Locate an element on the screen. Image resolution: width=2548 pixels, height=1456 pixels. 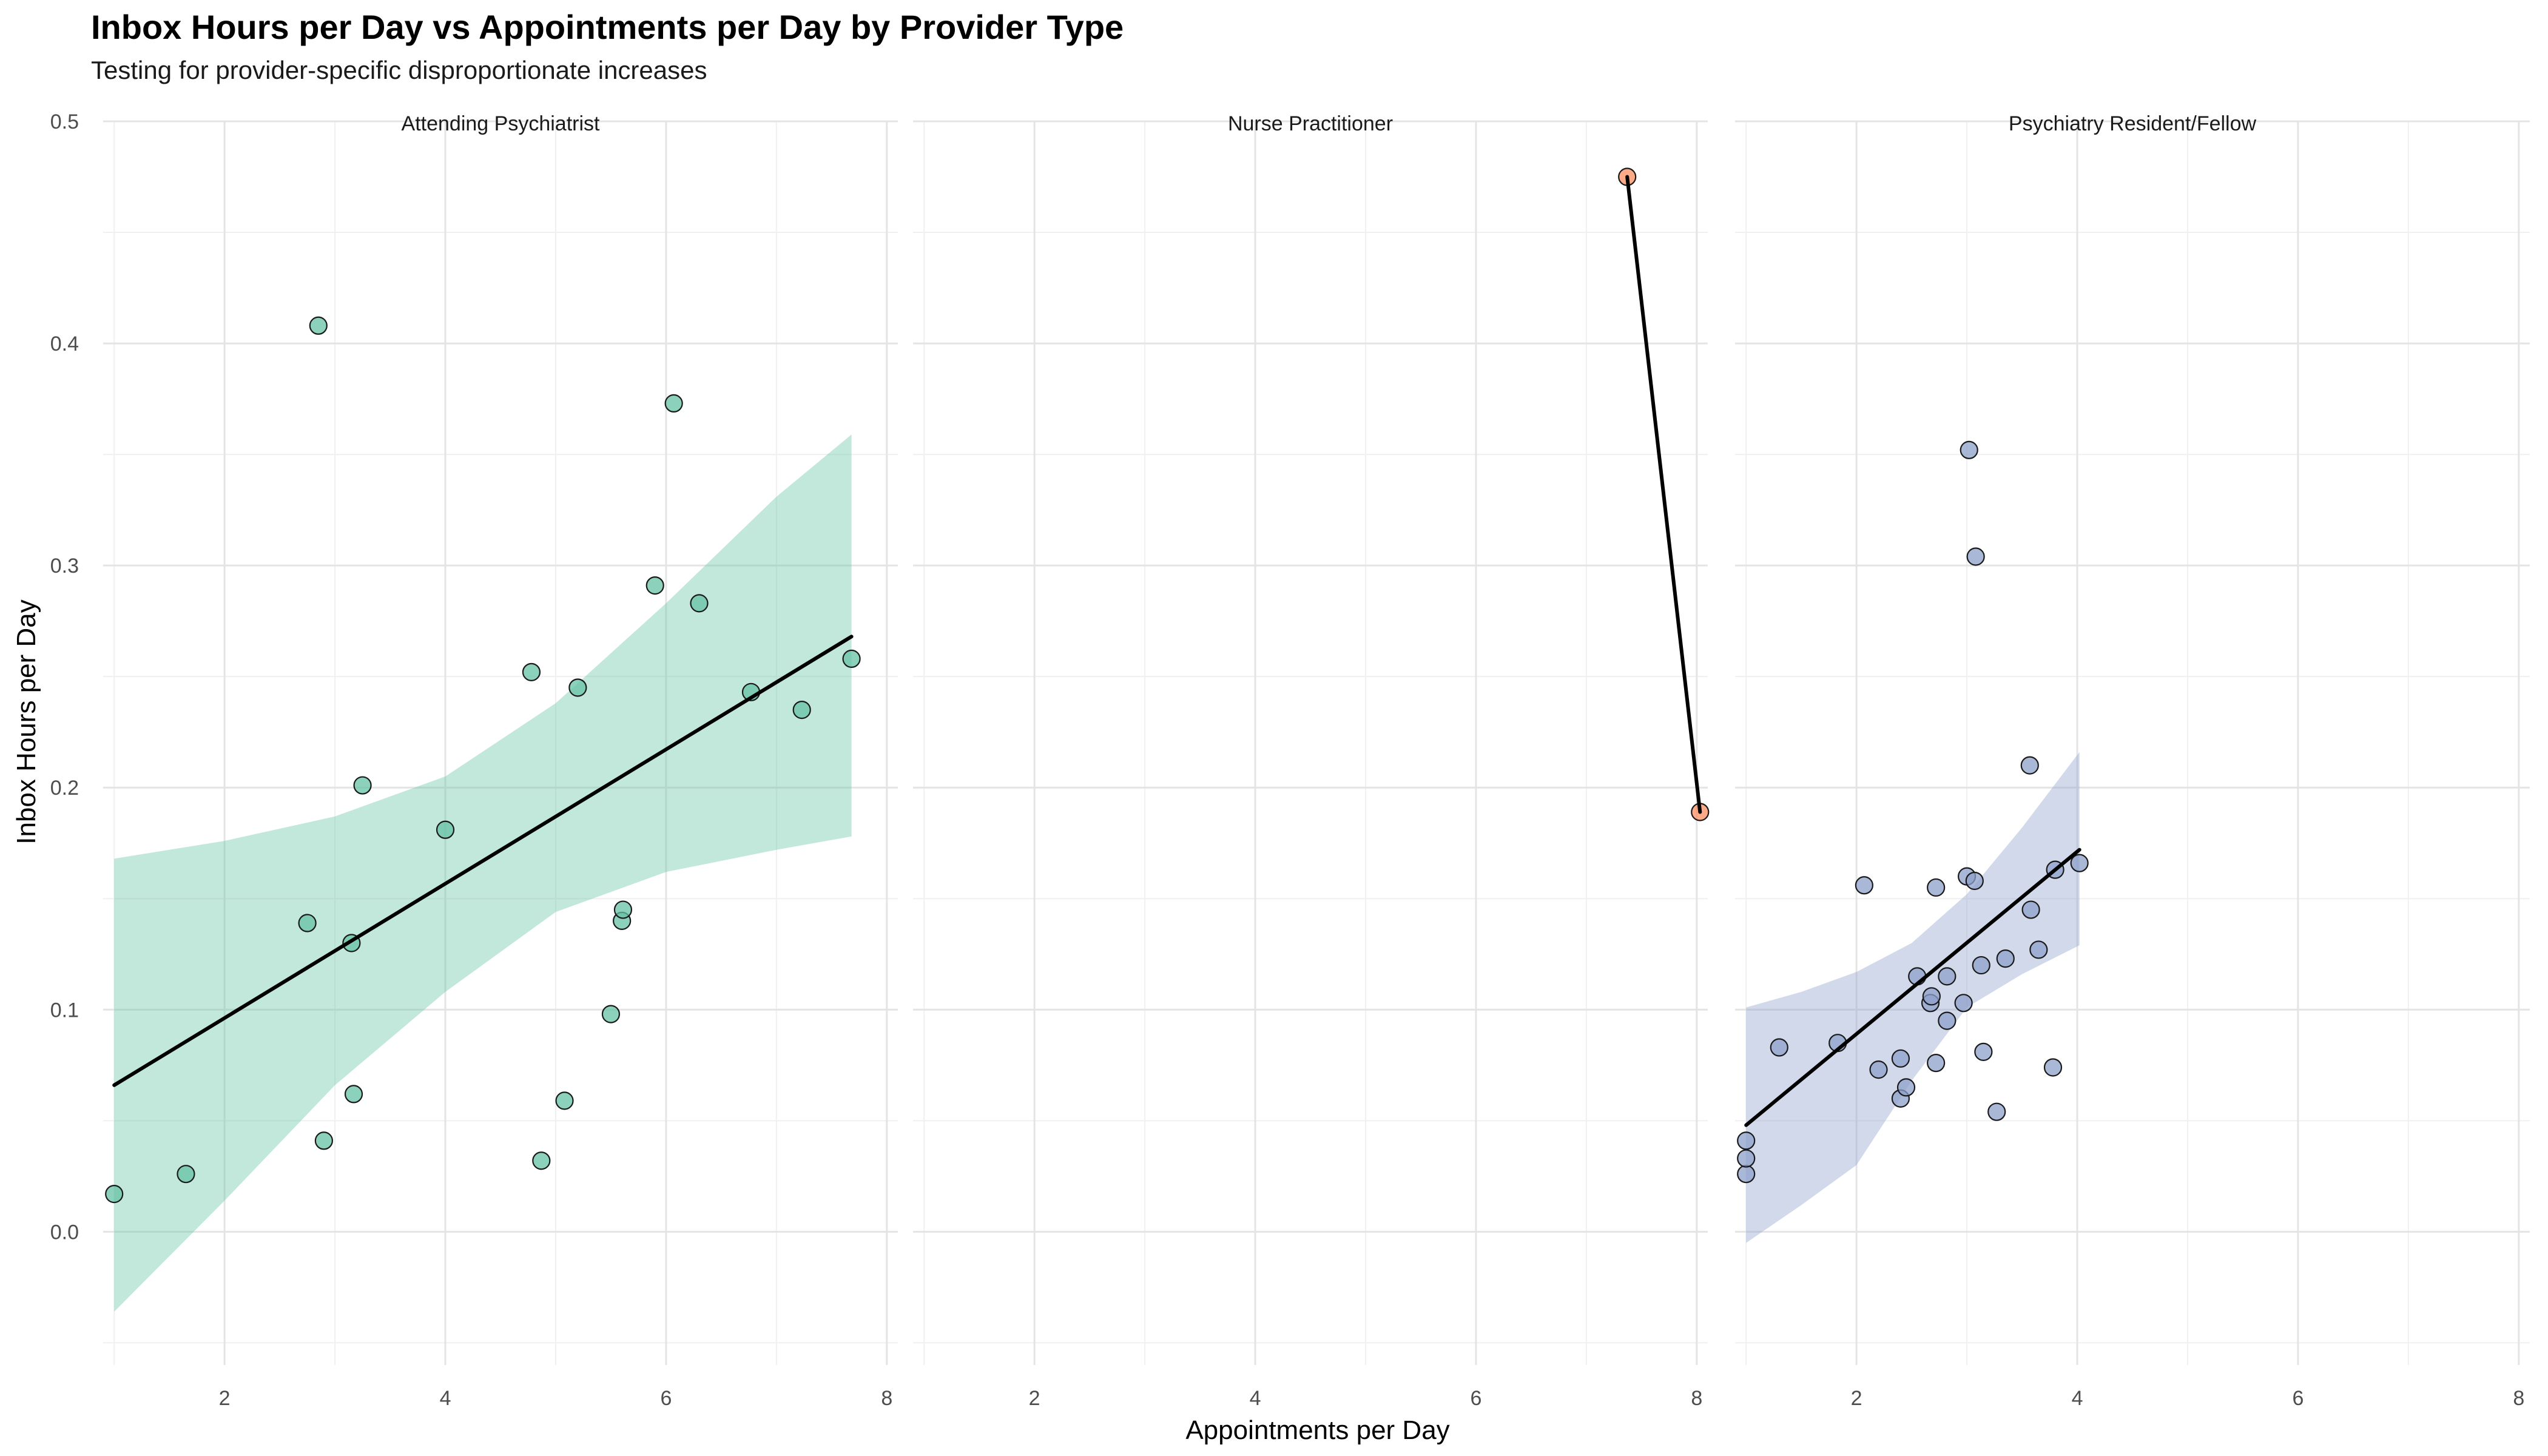
y-tick-label: 0.2 is located at coordinates (64, 788).